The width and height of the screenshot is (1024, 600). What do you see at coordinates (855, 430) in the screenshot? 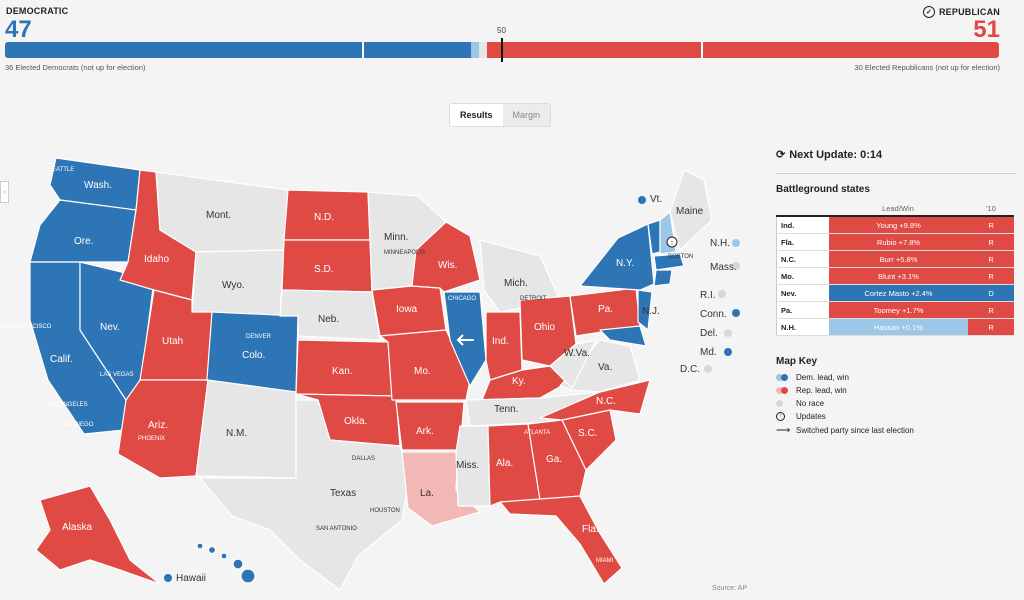
I see `key-switched-text: Switched party since last election` at bounding box center [855, 430].